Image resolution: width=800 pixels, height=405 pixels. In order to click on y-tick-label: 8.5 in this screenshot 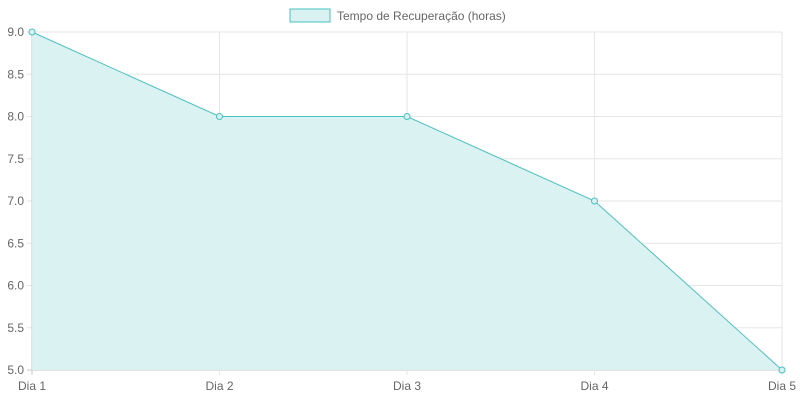, I will do `click(15, 74)`.